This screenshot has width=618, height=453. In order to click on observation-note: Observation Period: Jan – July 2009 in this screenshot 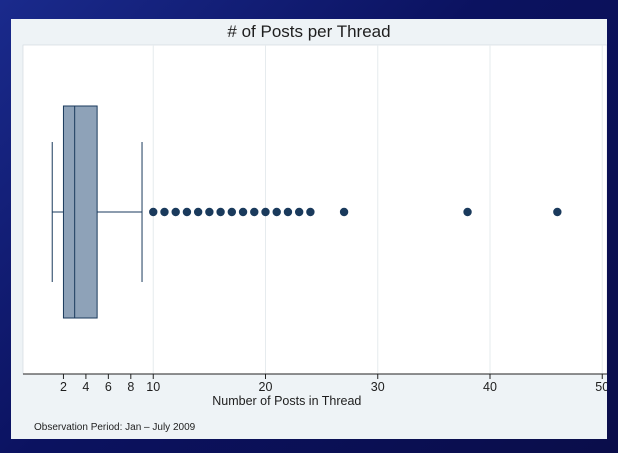, I will do `click(115, 427)`.